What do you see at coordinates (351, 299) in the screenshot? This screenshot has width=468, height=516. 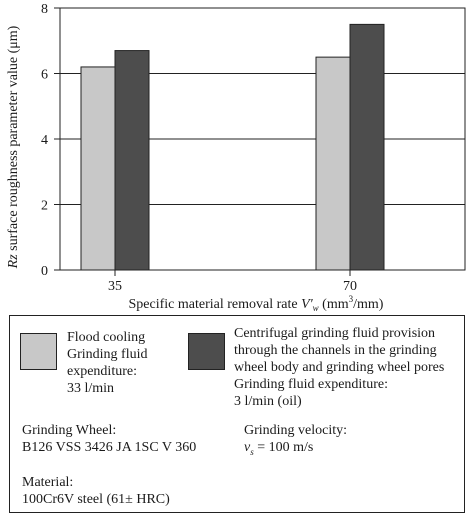 I see `x-axis-label-unit-sup: 3` at bounding box center [351, 299].